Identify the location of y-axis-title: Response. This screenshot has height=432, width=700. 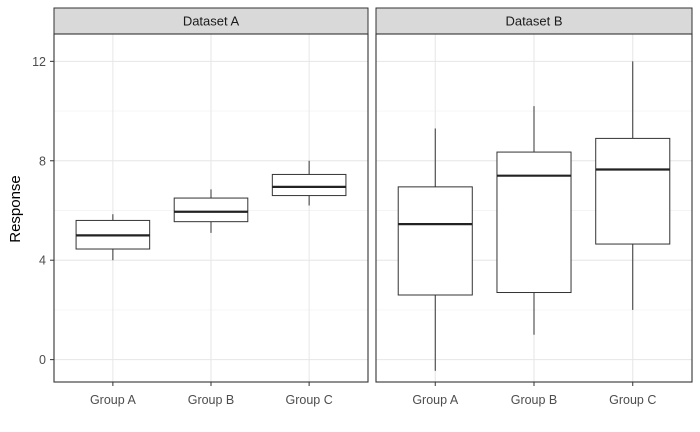
(15, 209).